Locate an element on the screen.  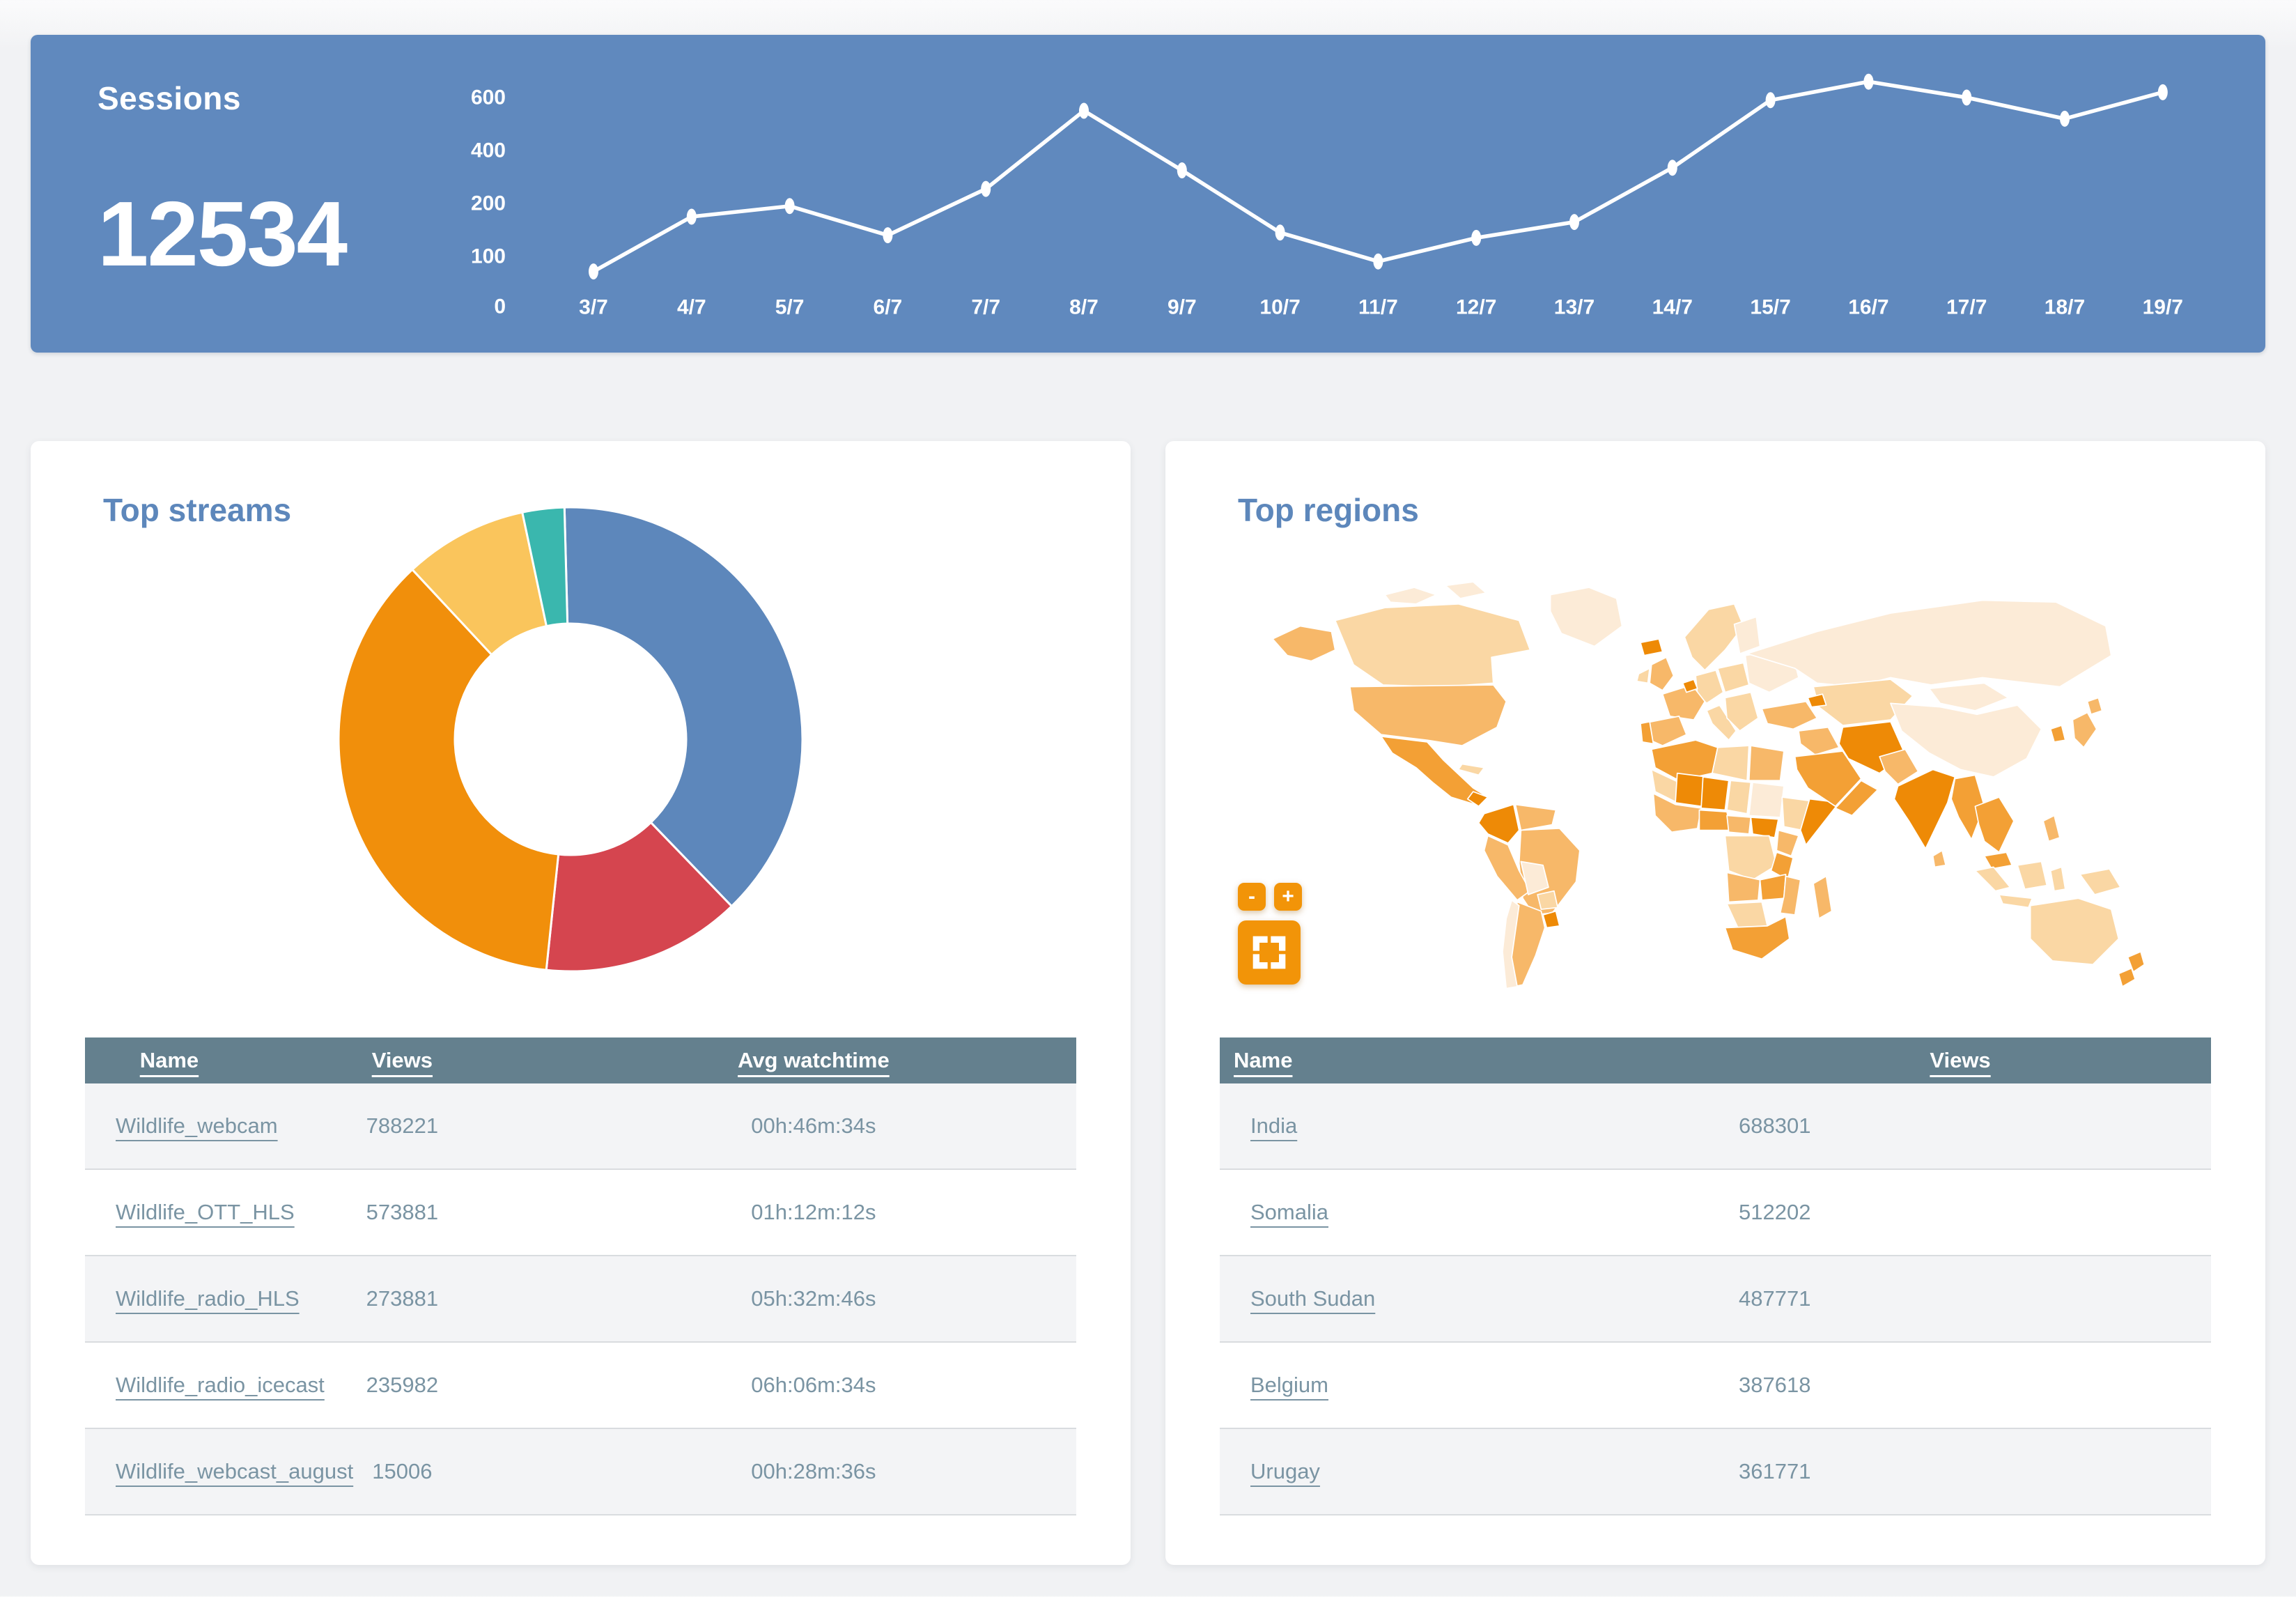
stream-link: Wildlife_webcam is located at coordinates (197, 1125).